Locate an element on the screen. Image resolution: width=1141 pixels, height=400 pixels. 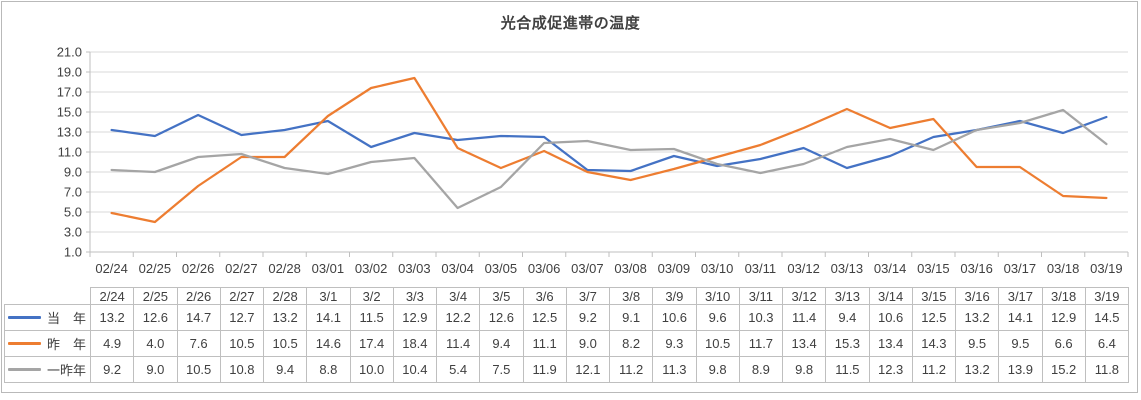
table-date-header: 3/7 is located at coordinates (588, 296).